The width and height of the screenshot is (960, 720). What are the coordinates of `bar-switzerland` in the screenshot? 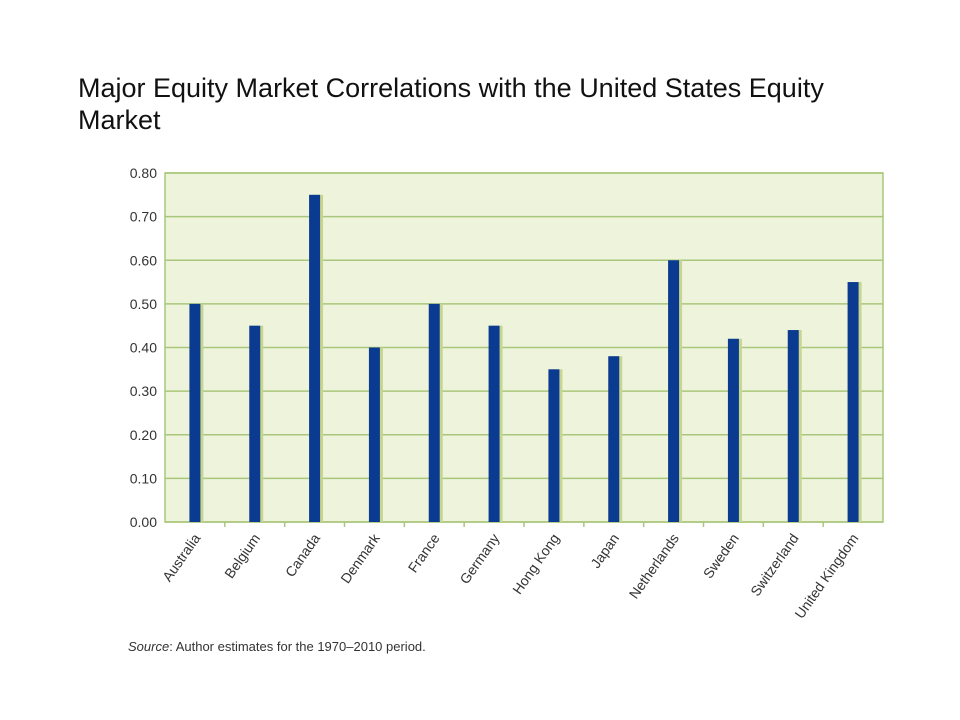 It's located at (793, 426).